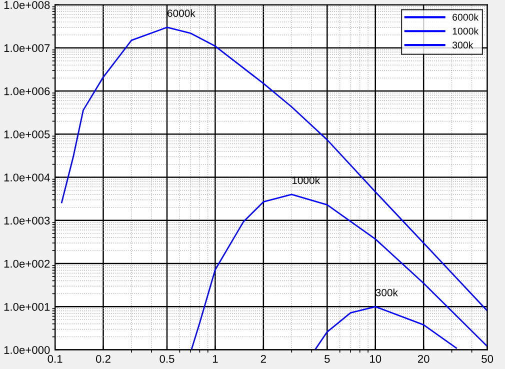  I want to click on x-tick-label: 0.2, so click(103, 358).